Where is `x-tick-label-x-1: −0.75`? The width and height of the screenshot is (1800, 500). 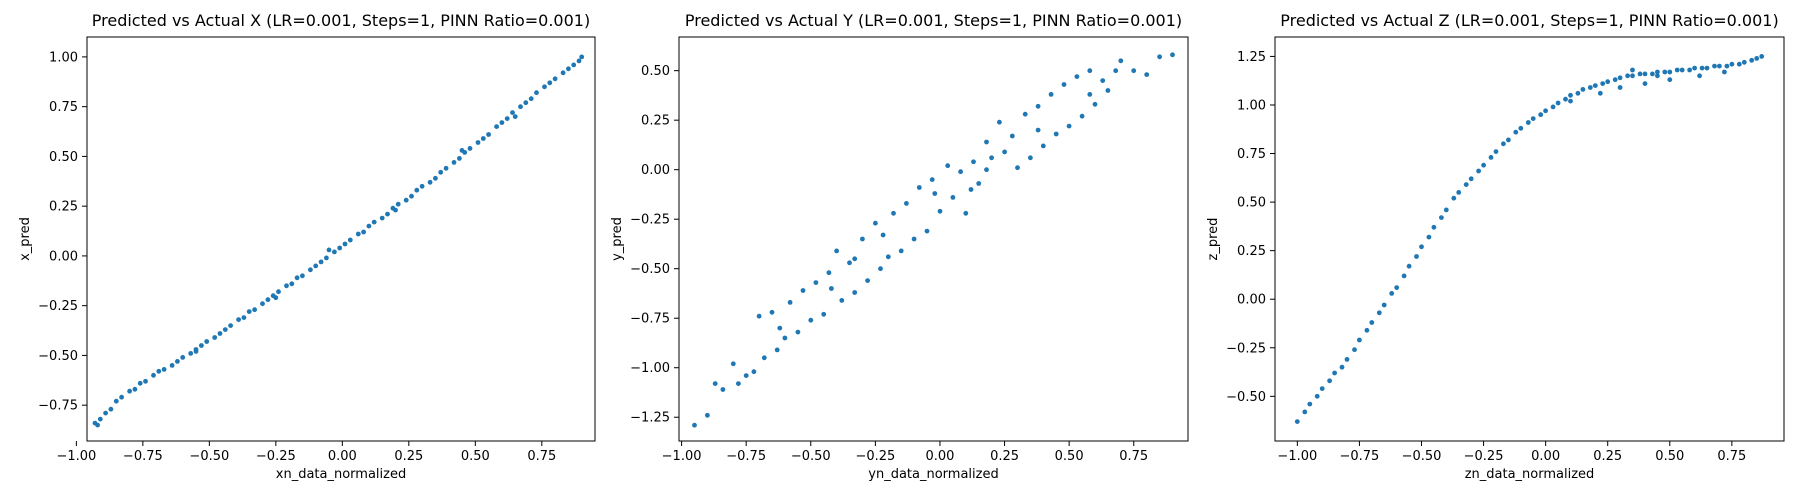
x-tick-label-x-1: −0.75 is located at coordinates (143, 456).